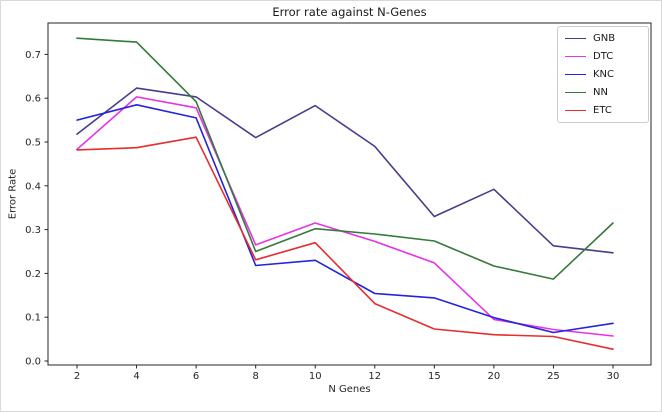 The width and height of the screenshot is (662, 412). I want to click on legend-item-ETC: ETC, so click(603, 110).